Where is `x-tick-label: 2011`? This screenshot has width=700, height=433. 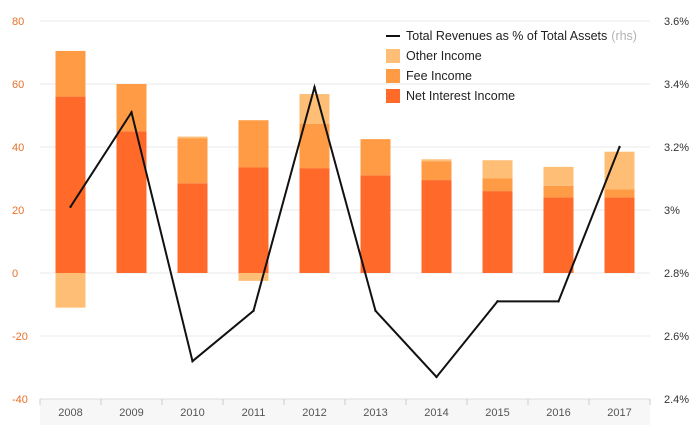
x-tick-label: 2011 is located at coordinates (254, 413).